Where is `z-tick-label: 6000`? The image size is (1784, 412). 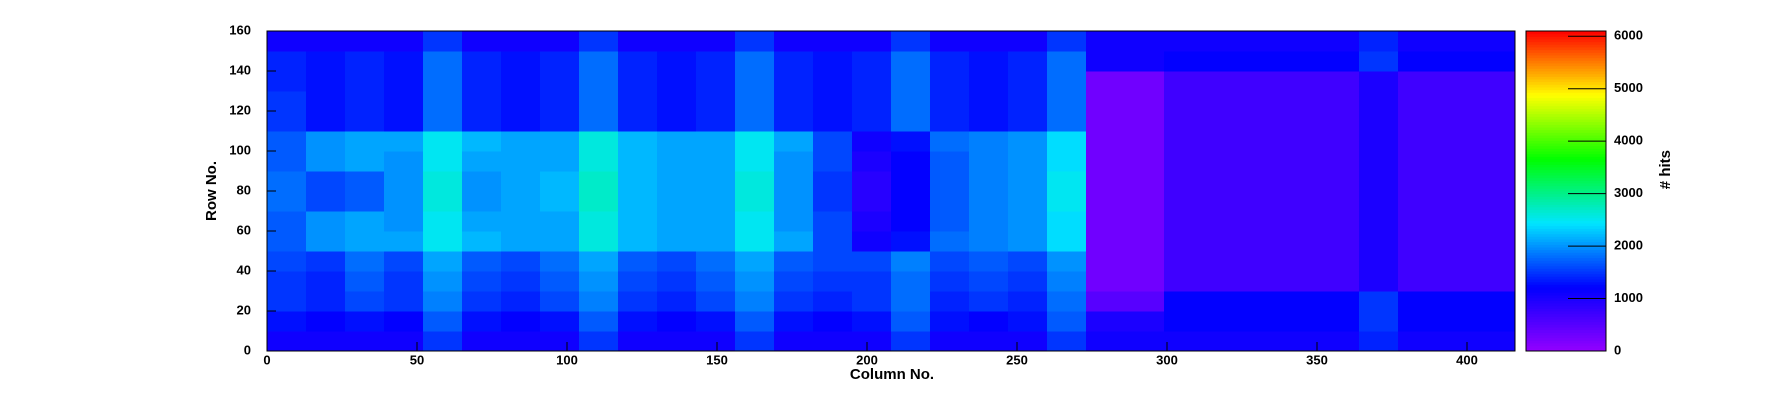
z-tick-label: 6000 is located at coordinates (1628, 35).